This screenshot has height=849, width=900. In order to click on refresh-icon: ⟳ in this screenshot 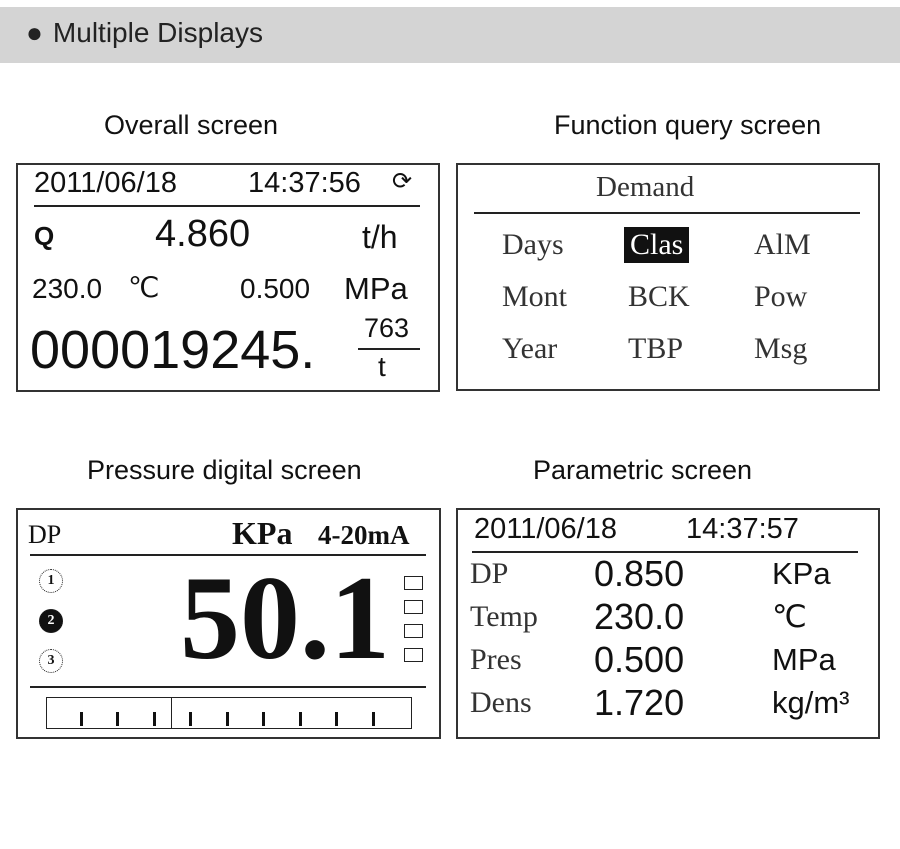, I will do `click(402, 181)`.